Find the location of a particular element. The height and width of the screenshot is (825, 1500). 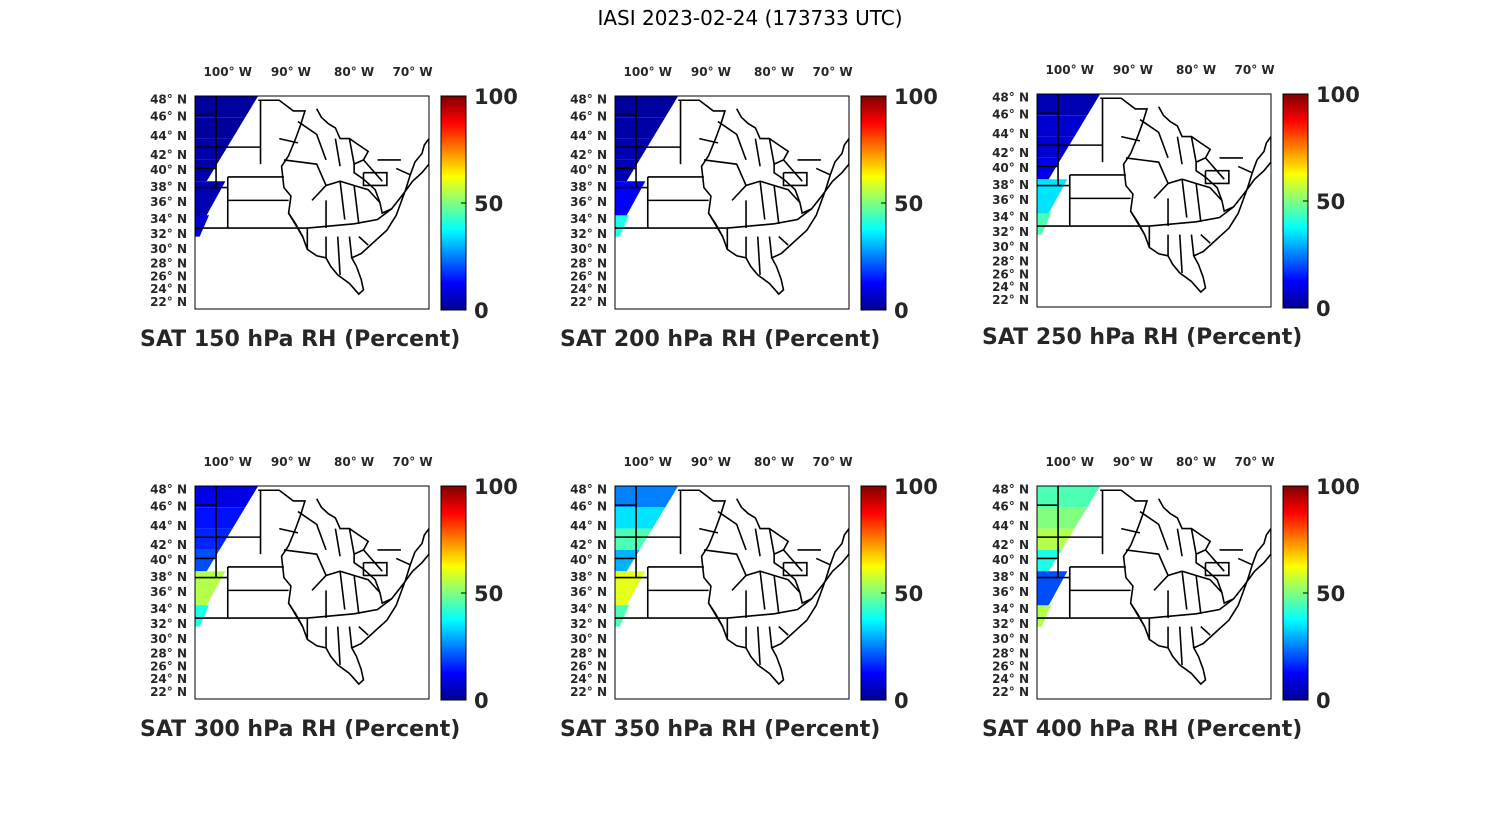

lat-tick-label: 36° N is located at coordinates (588, 592).